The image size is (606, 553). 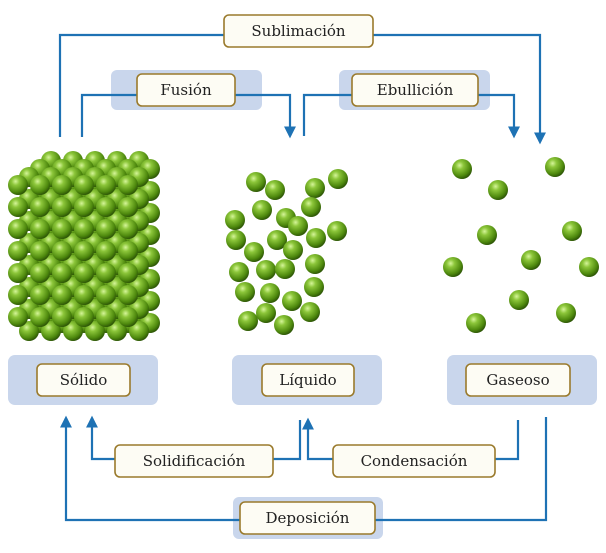 I want to click on liquid-label-text: Líquido, so click(x=307, y=380).